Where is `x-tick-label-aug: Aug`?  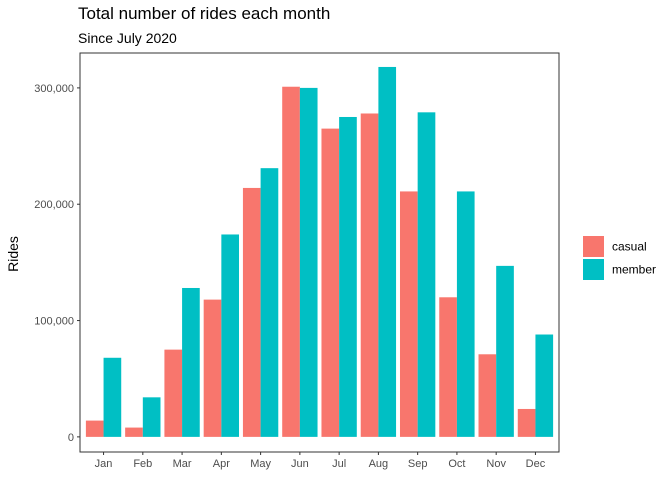 x-tick-label-aug: Aug is located at coordinates (379, 464).